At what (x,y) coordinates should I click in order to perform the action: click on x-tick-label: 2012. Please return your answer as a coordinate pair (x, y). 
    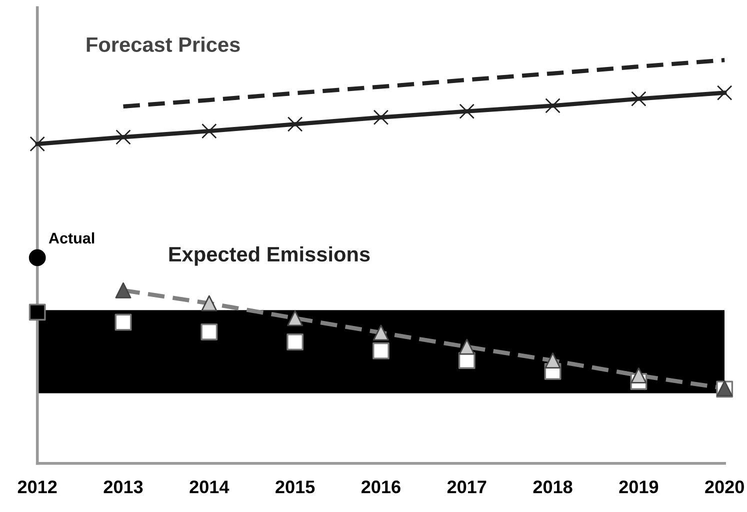
    Looking at the image, I should click on (37, 487).